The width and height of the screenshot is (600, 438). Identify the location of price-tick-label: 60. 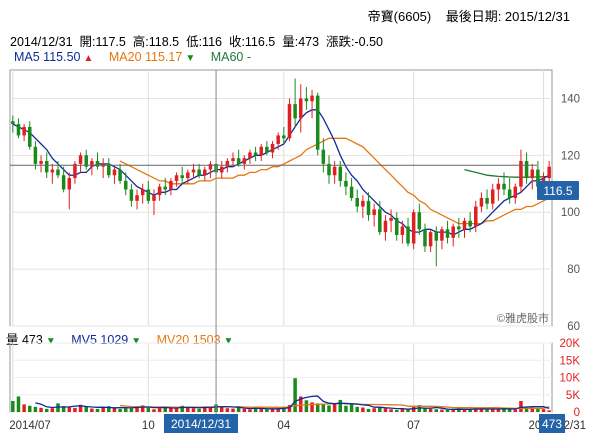
(573, 327).